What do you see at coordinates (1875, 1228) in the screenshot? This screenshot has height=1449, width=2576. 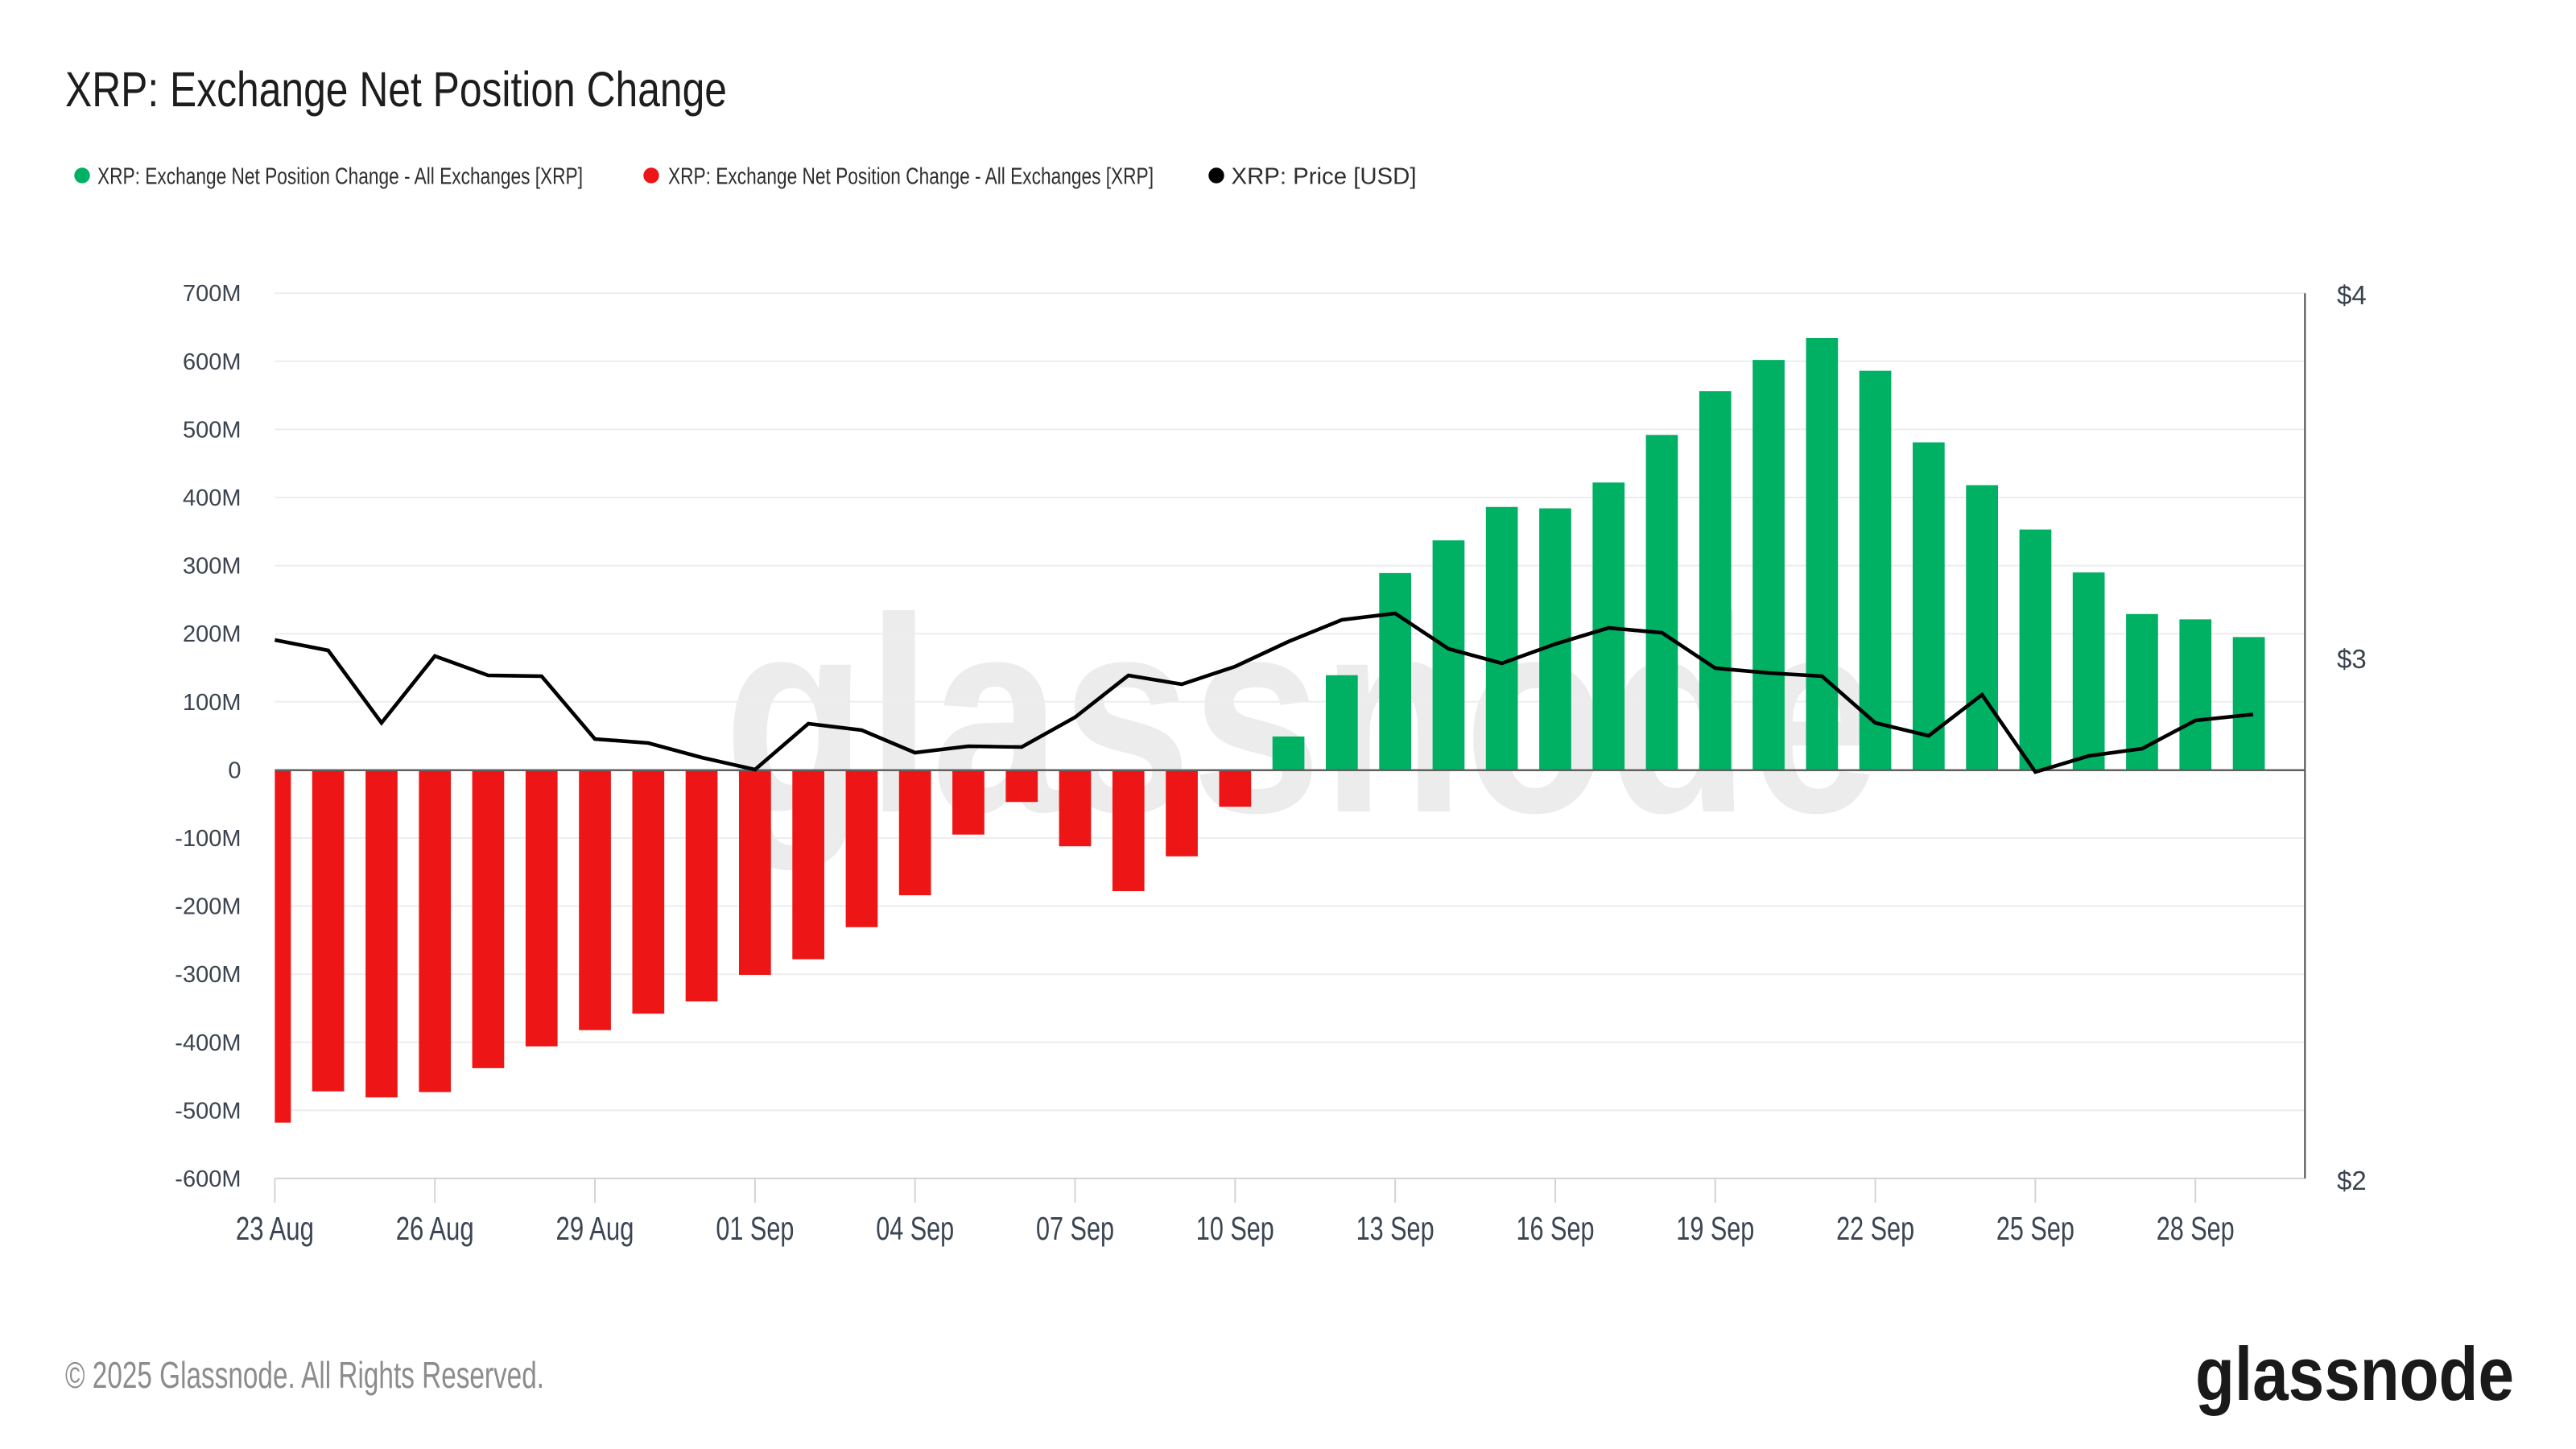 I see `svg-text: 22 Sep` at bounding box center [1875, 1228].